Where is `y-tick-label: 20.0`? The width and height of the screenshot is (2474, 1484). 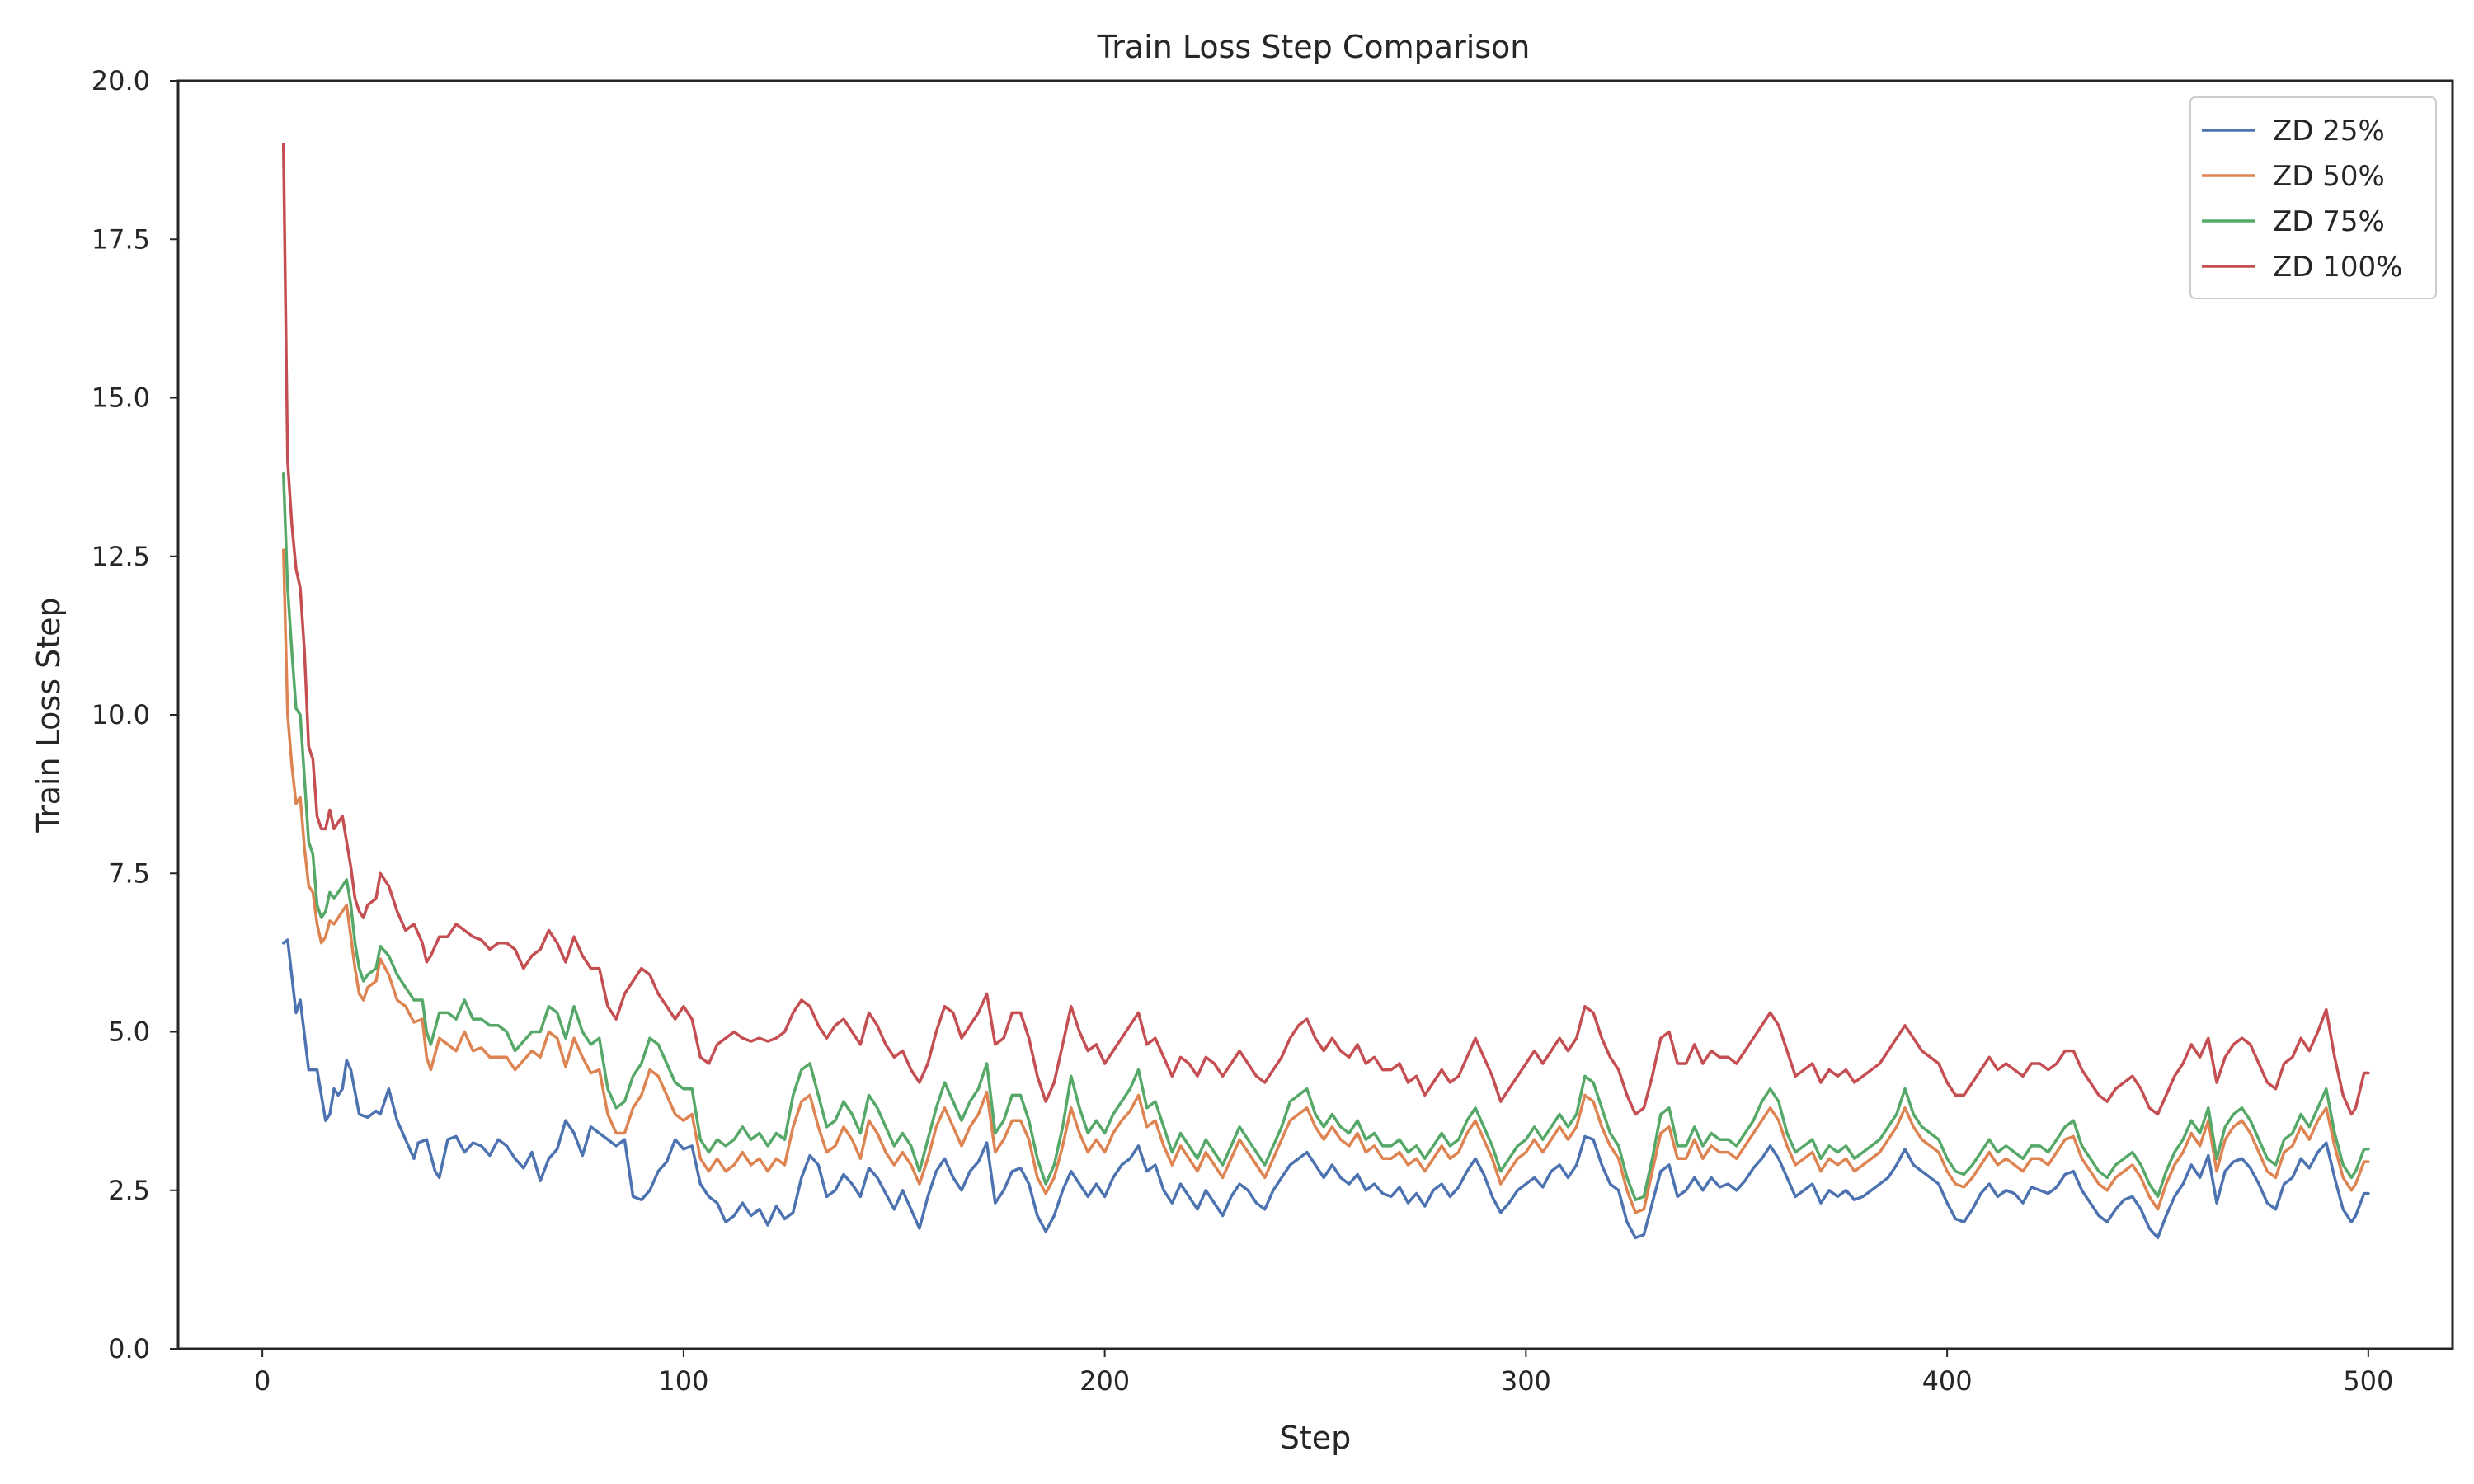 y-tick-label: 20.0 is located at coordinates (121, 80).